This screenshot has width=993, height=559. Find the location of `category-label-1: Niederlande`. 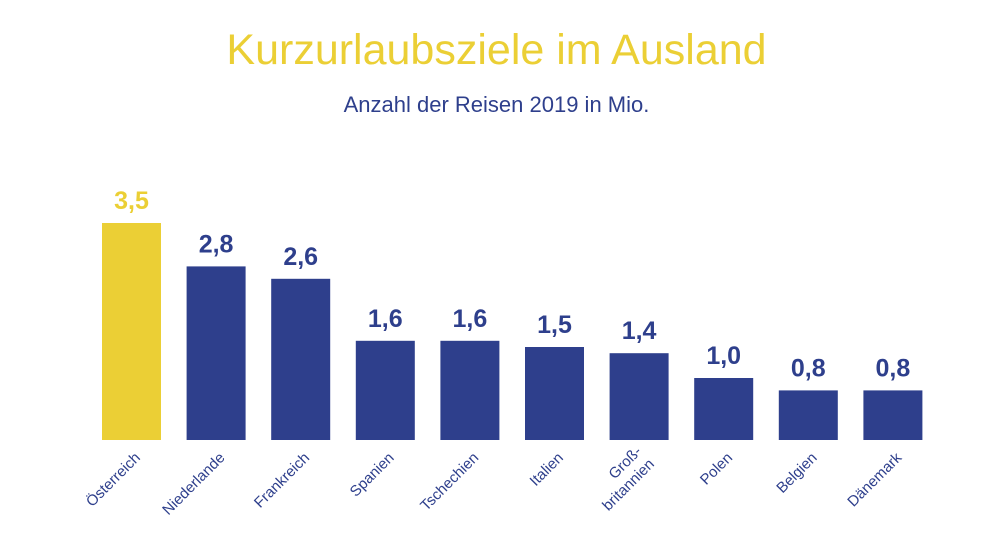

category-label-1: Niederlande is located at coordinates (193, 483).